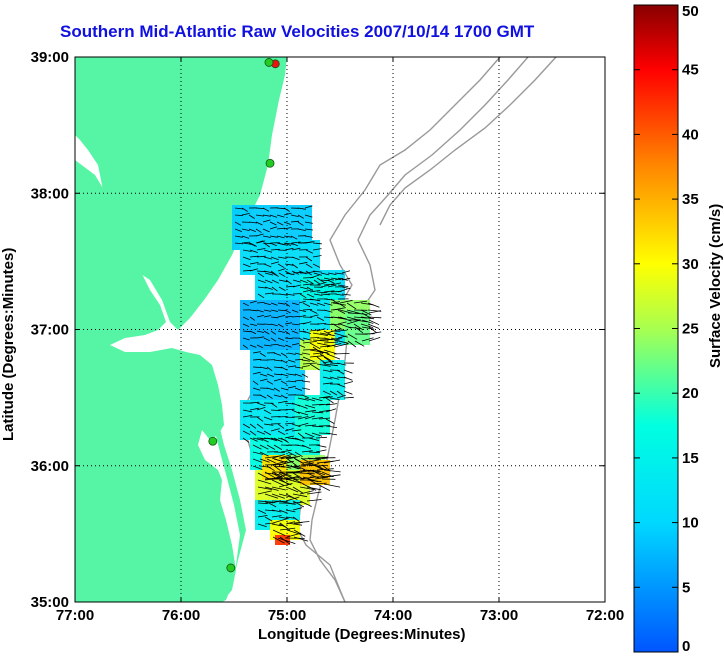  I want to click on y-axis-label: Latitude (Degrees:Minutes), so click(8, 344).